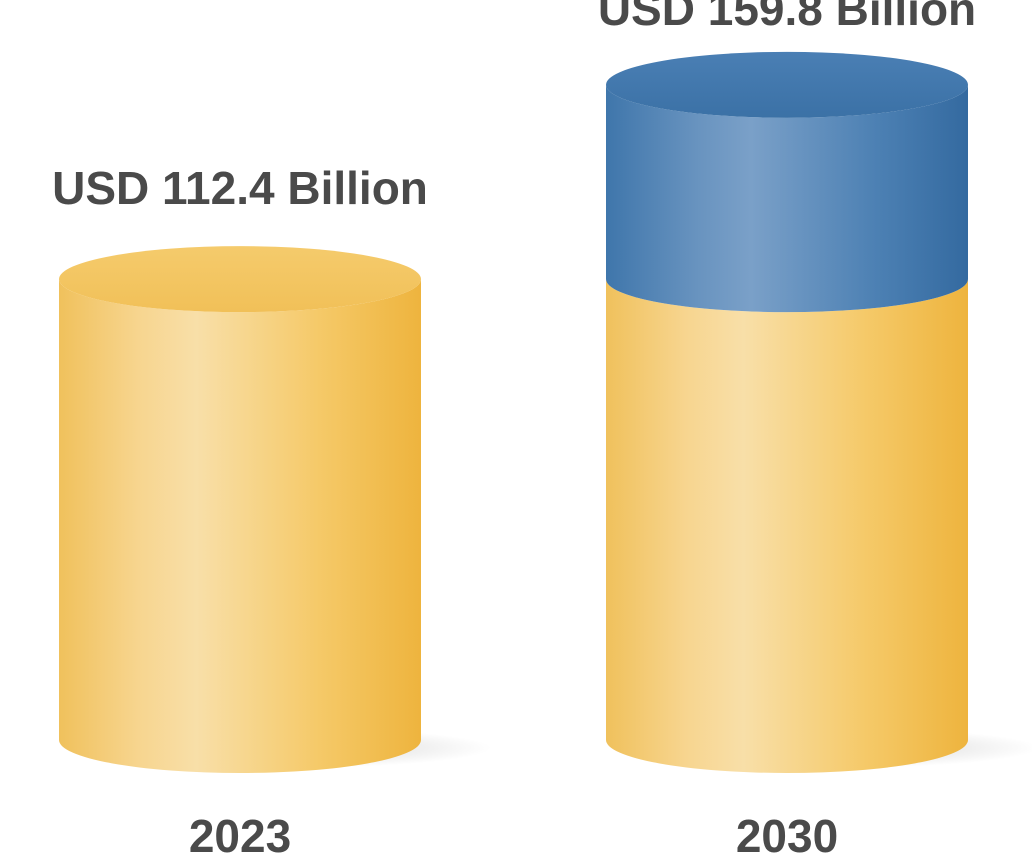 The width and height of the screenshot is (1032, 859). Describe the element at coordinates (787, 84) in the screenshot. I see `bar-2030-top` at that location.